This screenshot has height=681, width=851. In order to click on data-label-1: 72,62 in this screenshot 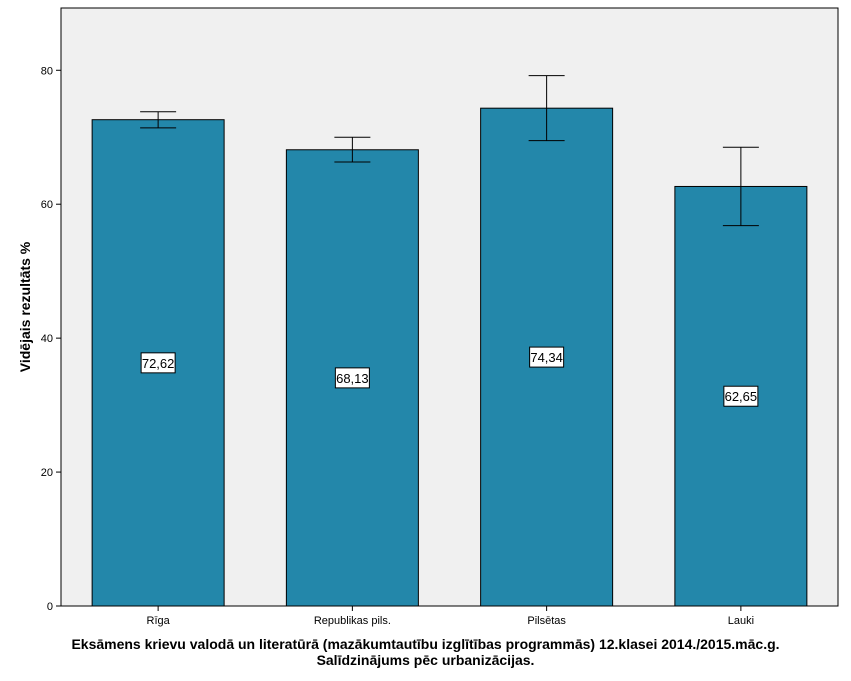, I will do `click(158, 363)`.